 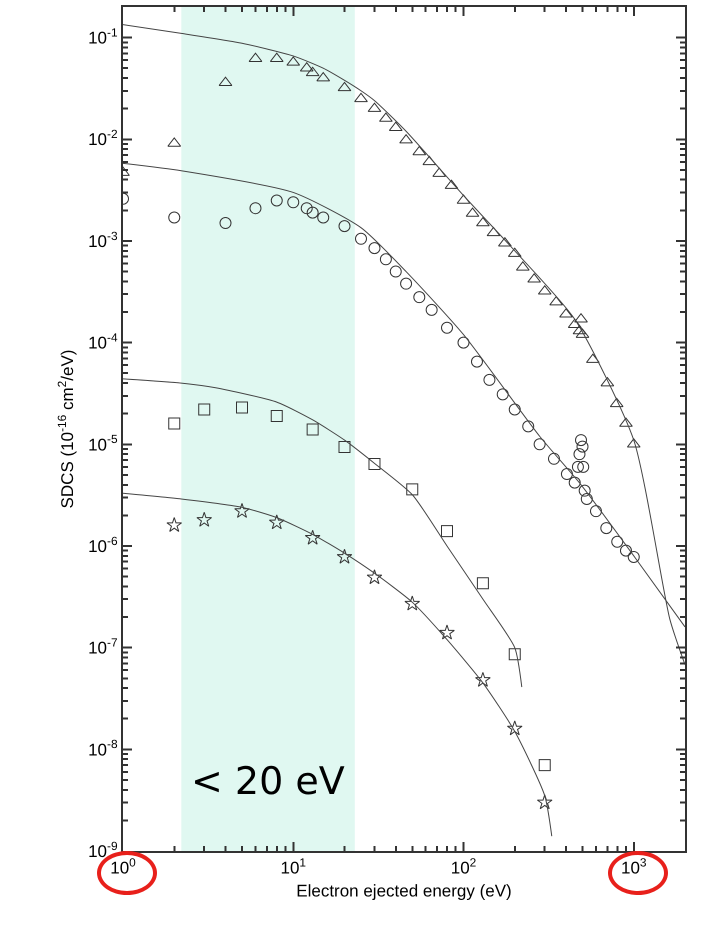 I want to click on x-axis-title: Electron ejected energy (eV), so click(x=404, y=890).